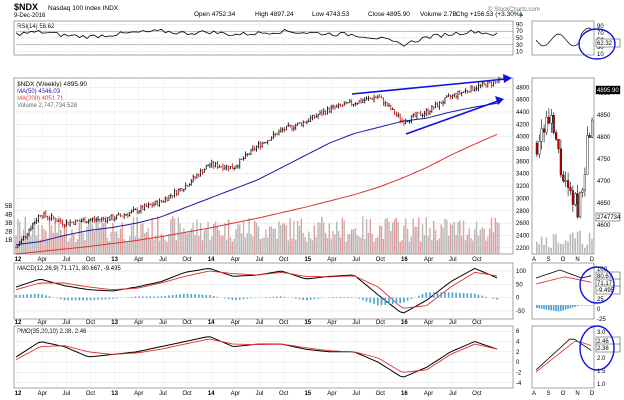 Image resolution: width=624 pixels, height=400 pixels. I want to click on right-macd-tick: -25, so click(601, 320).